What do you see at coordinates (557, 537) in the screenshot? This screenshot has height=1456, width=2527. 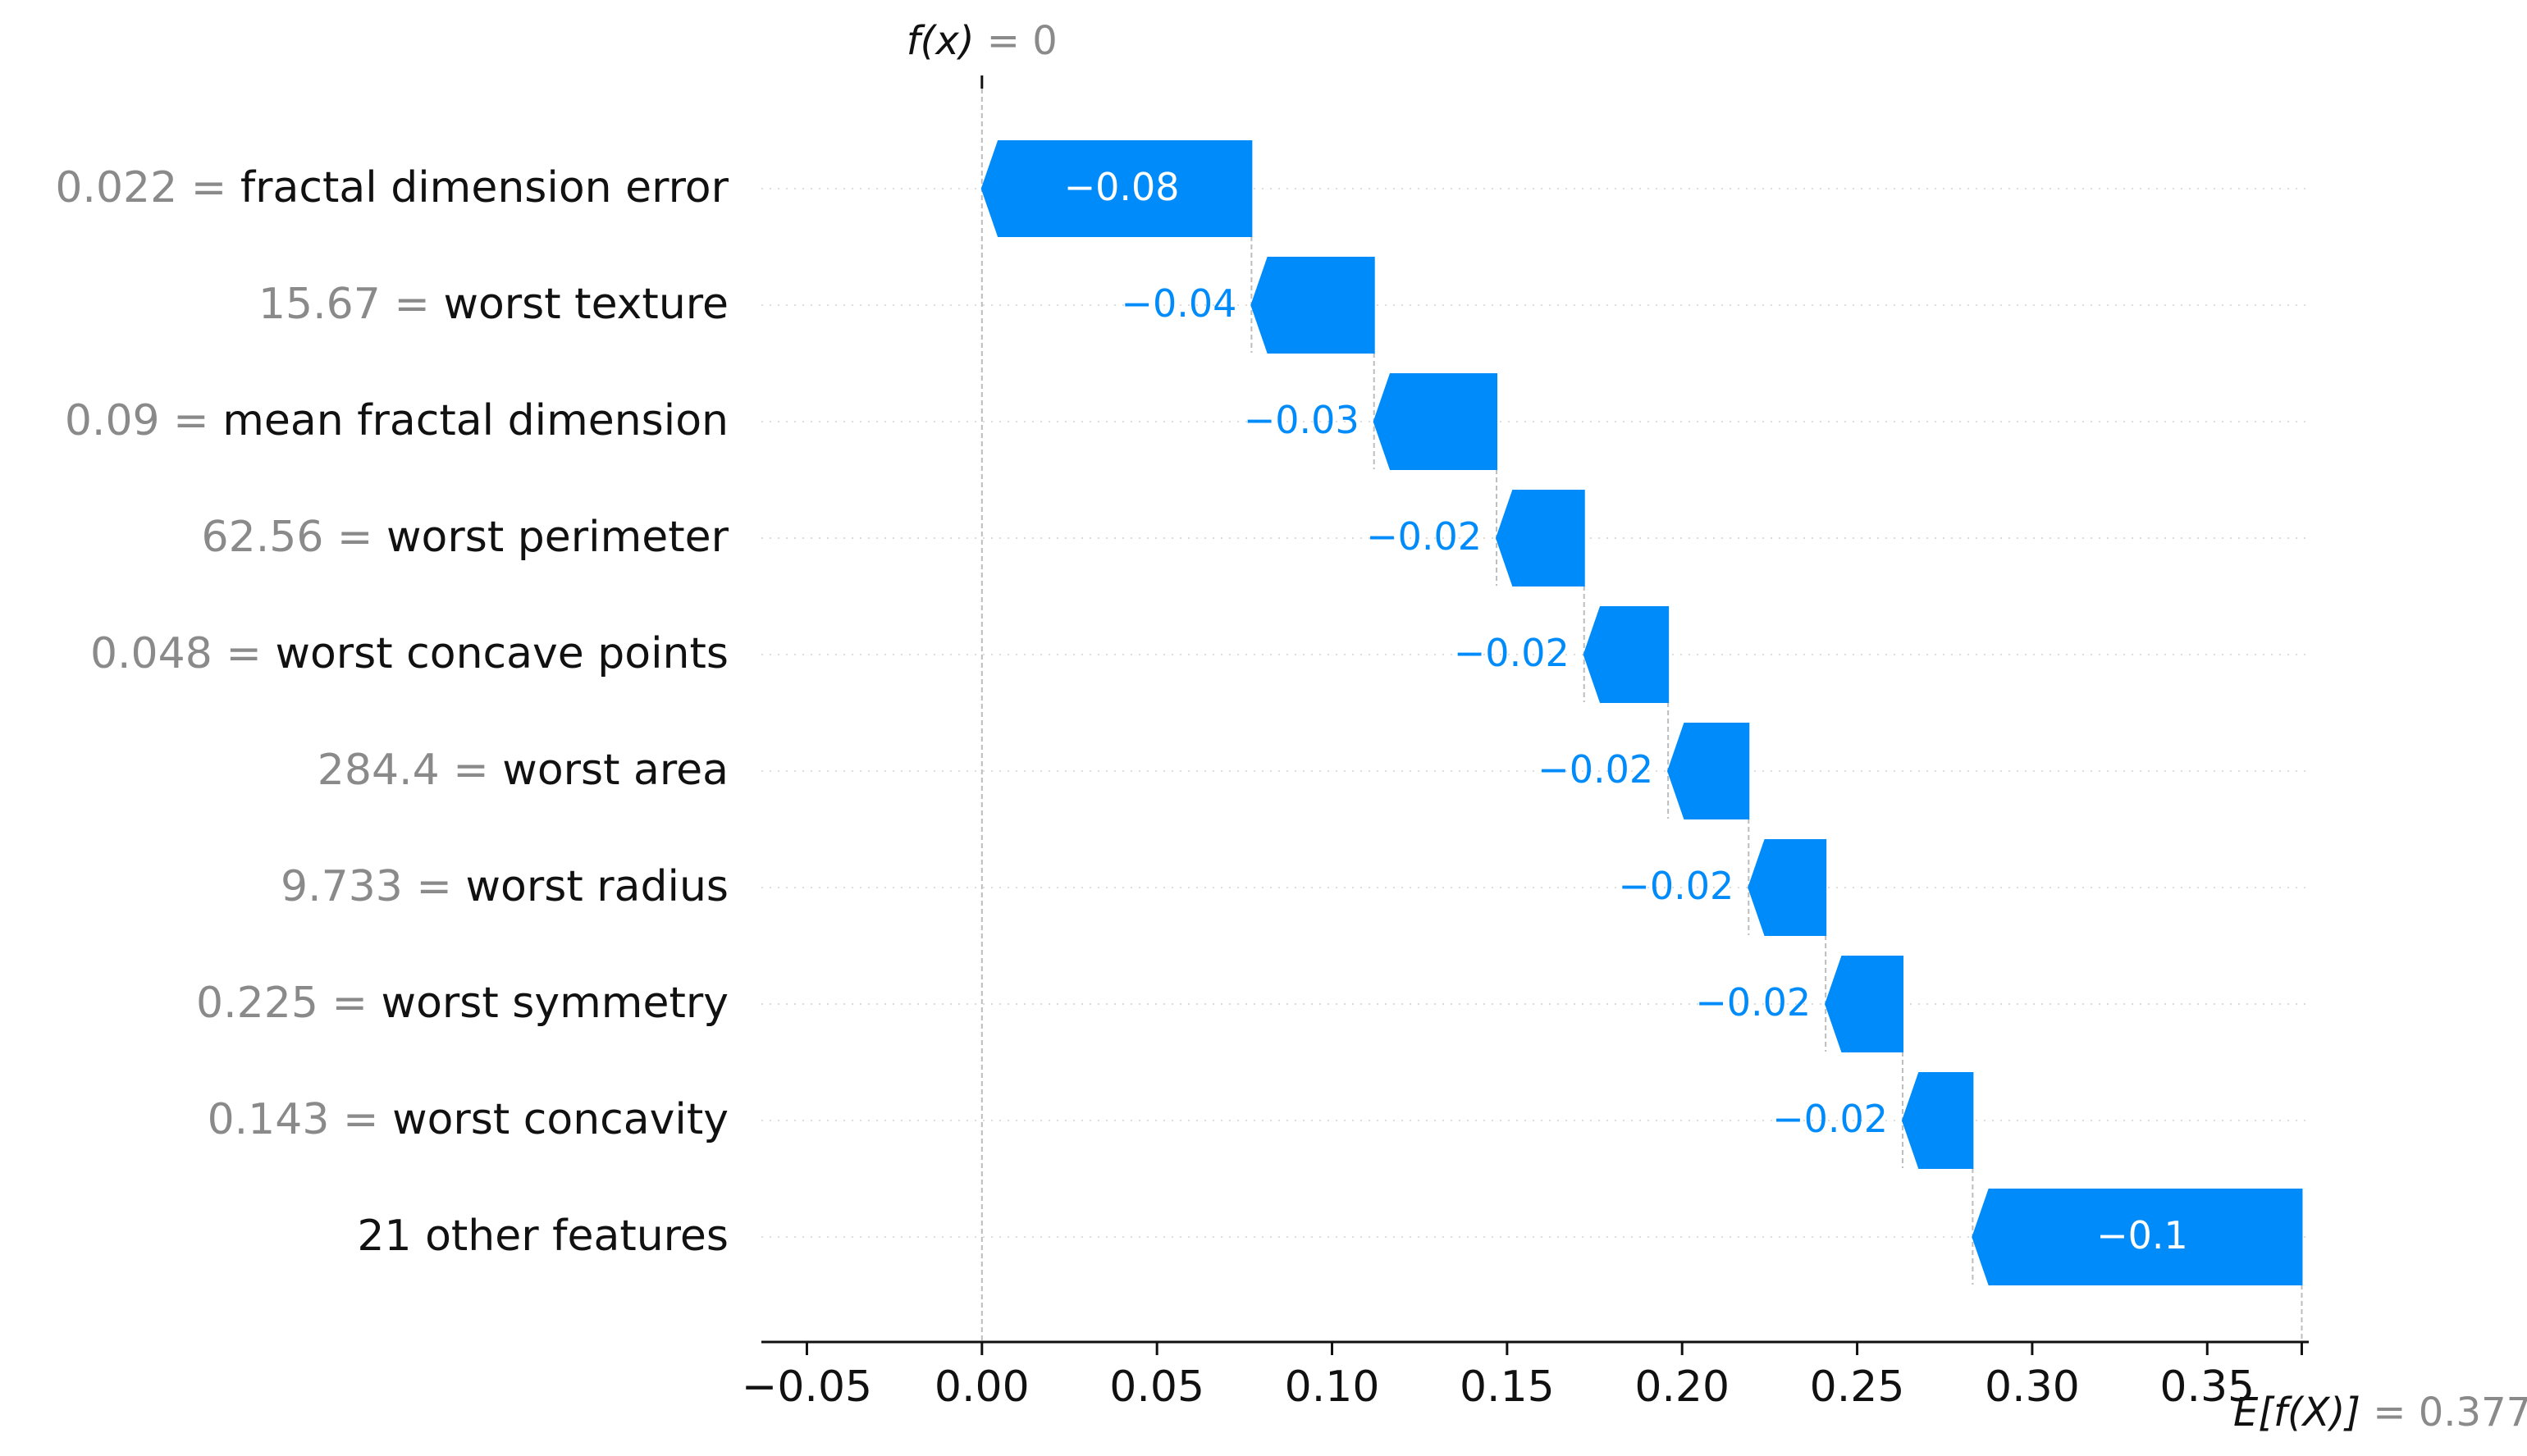 I see `feature-name-label: worst perimeter` at bounding box center [557, 537].